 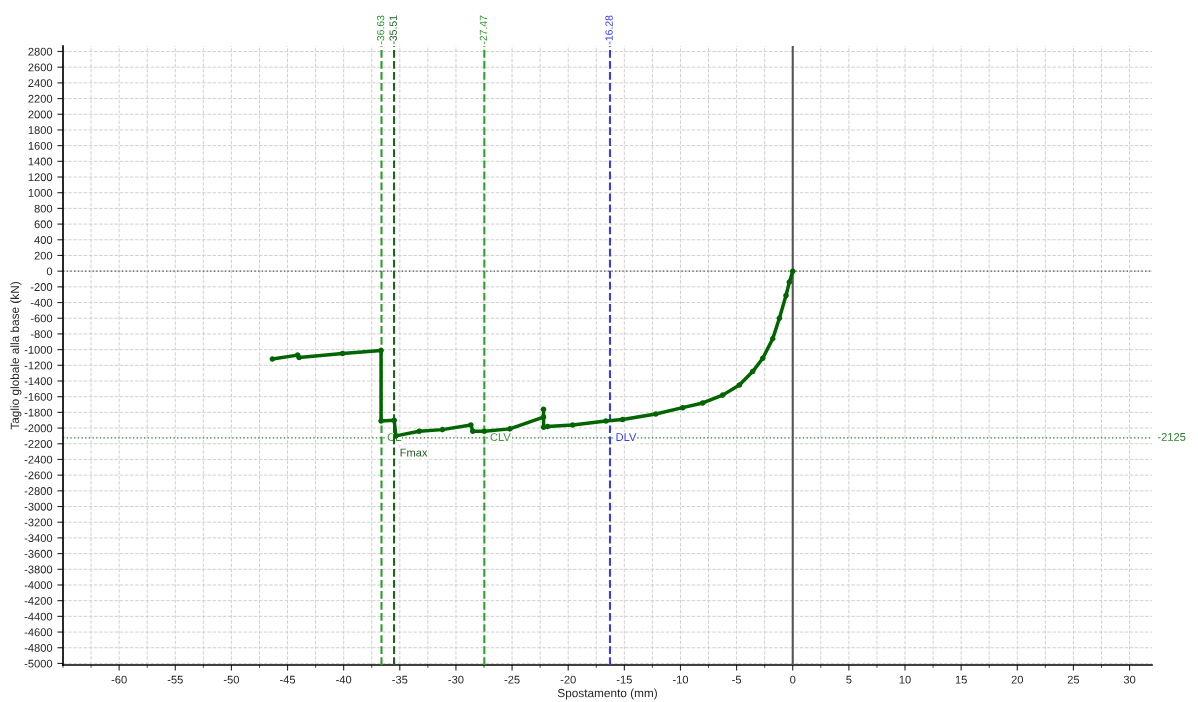 I want to click on y-tick-label: -3000, so click(x=38, y=506).